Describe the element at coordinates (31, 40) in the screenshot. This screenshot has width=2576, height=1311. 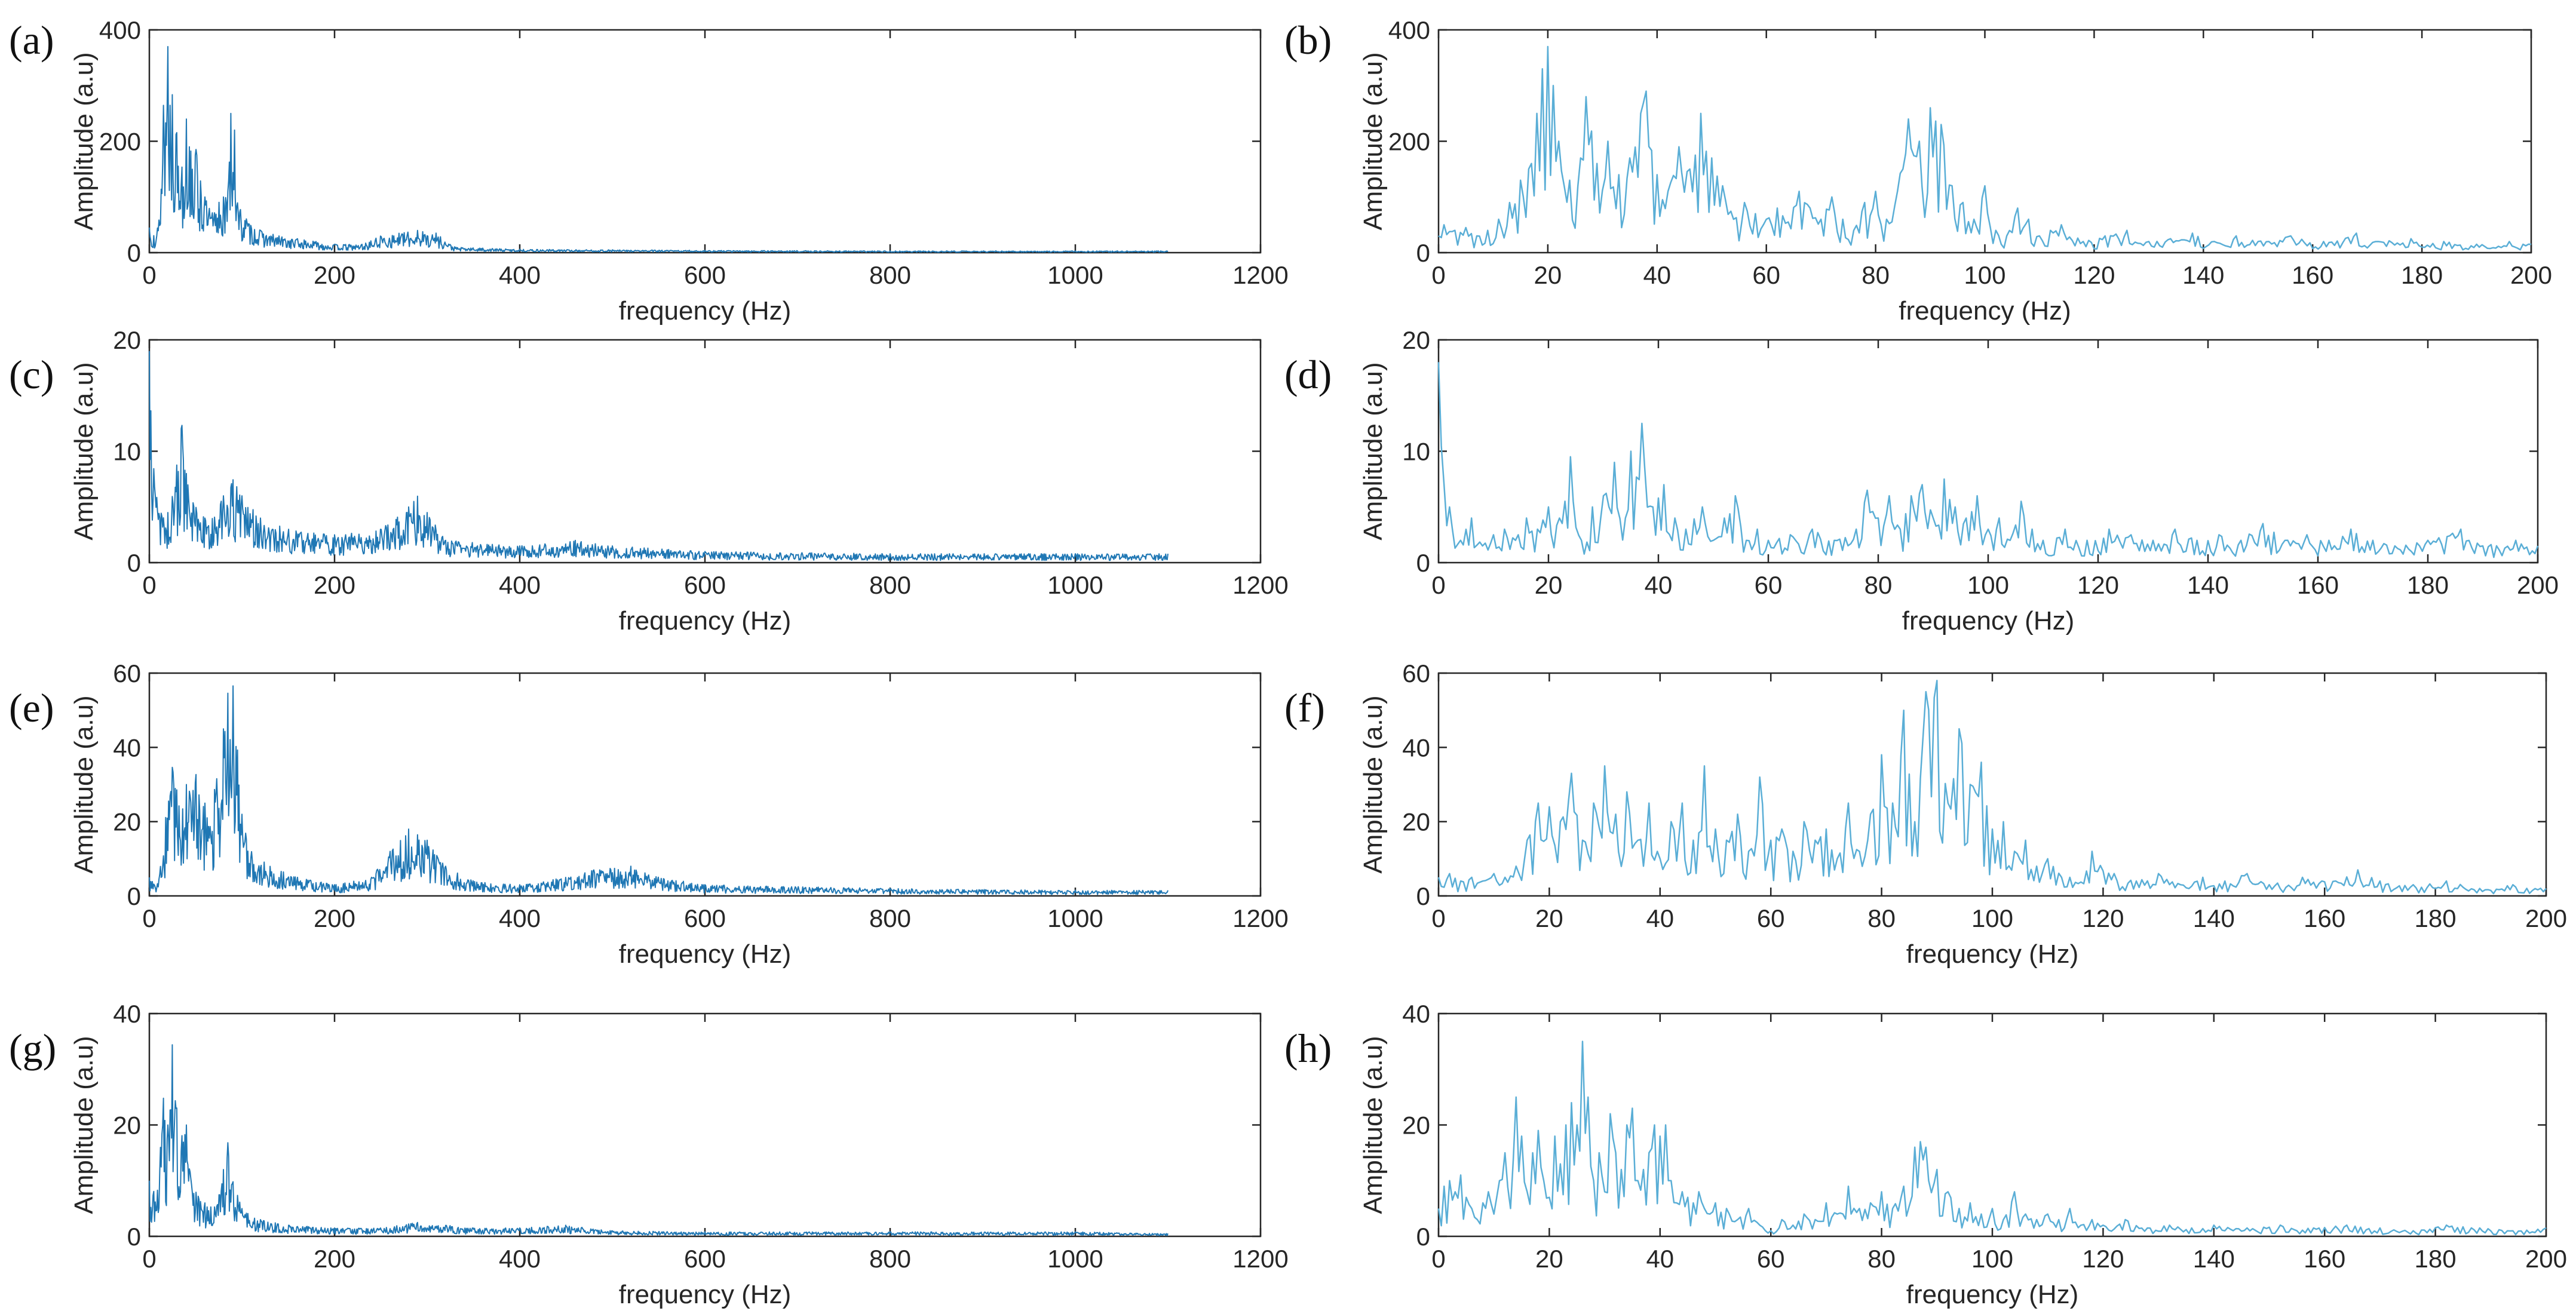
I see `panel-label: (a)` at that location.